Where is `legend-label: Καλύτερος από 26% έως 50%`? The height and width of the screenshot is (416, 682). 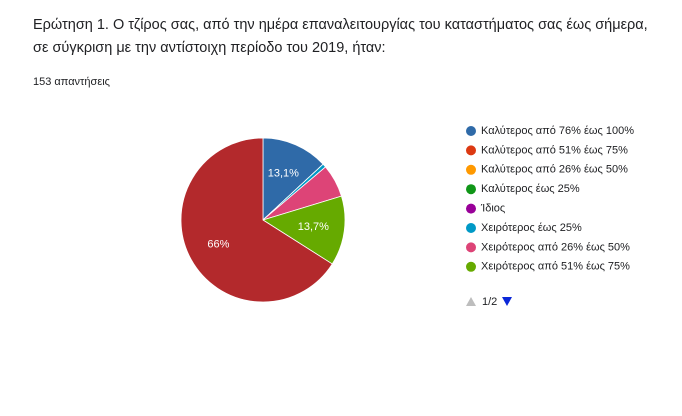
legend-label: Καλύτερος από 26% έως 50% is located at coordinates (554, 170).